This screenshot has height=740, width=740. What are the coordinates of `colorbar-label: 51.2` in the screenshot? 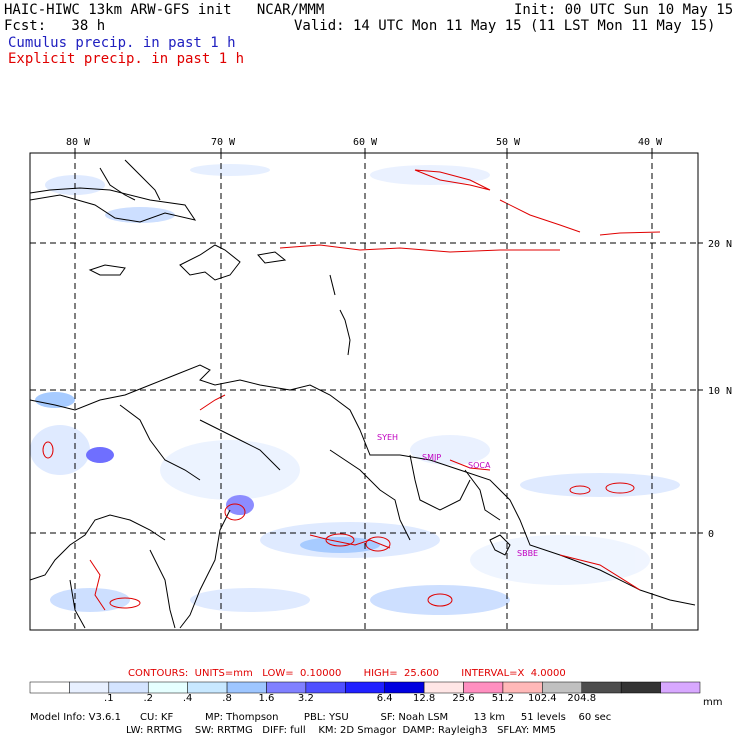 It's located at (503, 698).